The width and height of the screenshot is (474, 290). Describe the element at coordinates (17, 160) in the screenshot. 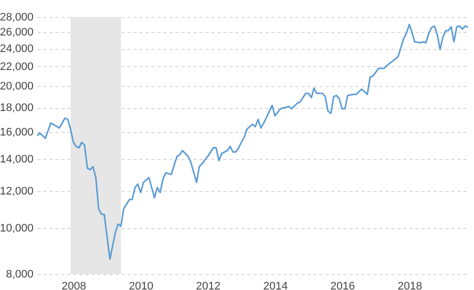

I see `y-tick-label: 14,000` at that location.